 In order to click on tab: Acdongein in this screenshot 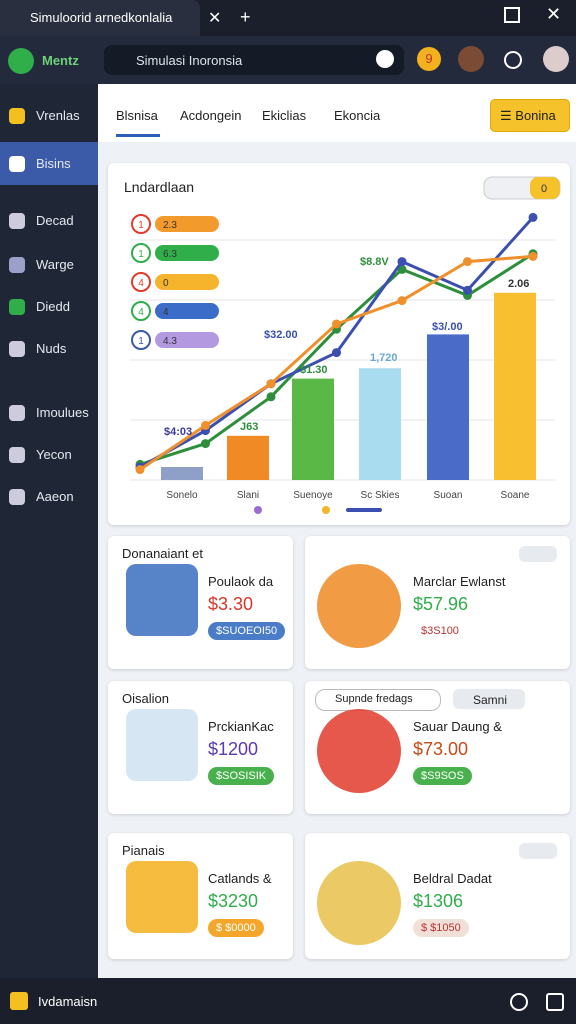, I will do `click(211, 115)`.